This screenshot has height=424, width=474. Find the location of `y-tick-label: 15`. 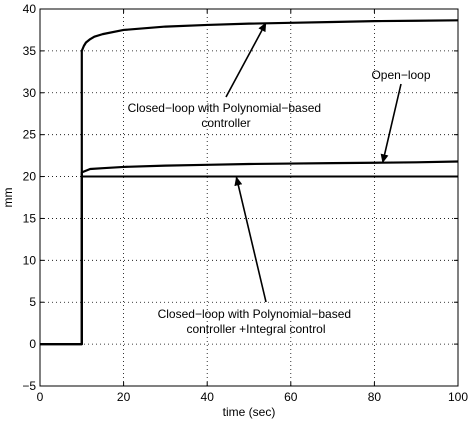

y-tick-label: 15 is located at coordinates (30, 218).